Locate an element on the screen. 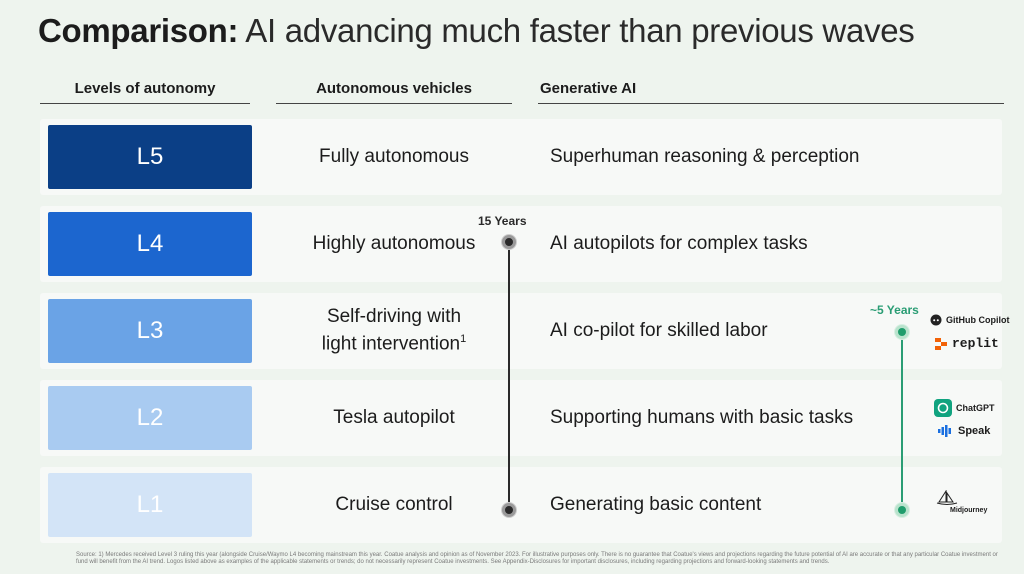 Image resolution: width=1024 pixels, height=574 pixels. level-badge-l3: L3 is located at coordinates (150, 331).